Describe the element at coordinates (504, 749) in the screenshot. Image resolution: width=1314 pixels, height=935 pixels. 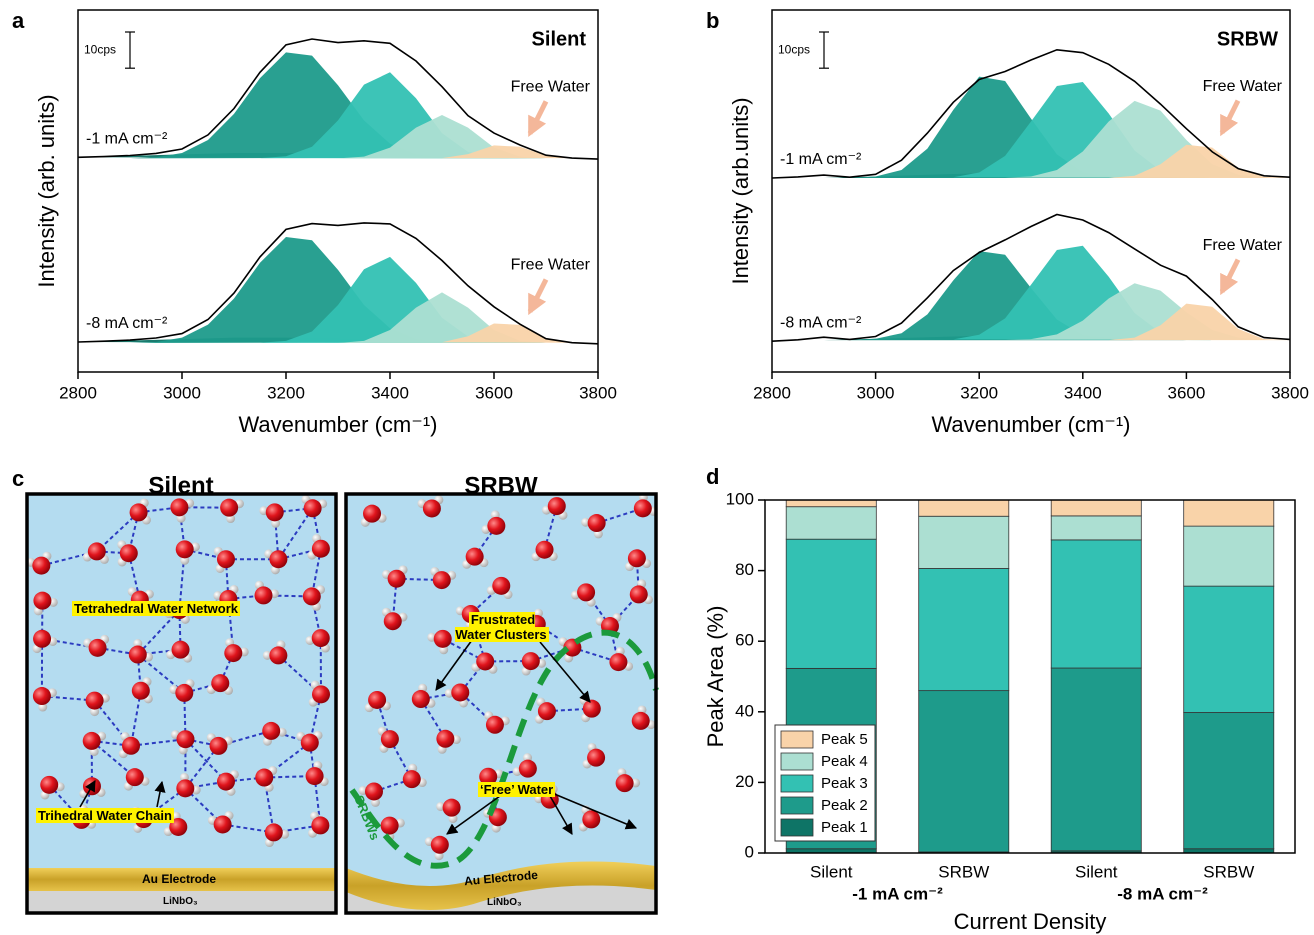
I see `srbw-wave` at that location.